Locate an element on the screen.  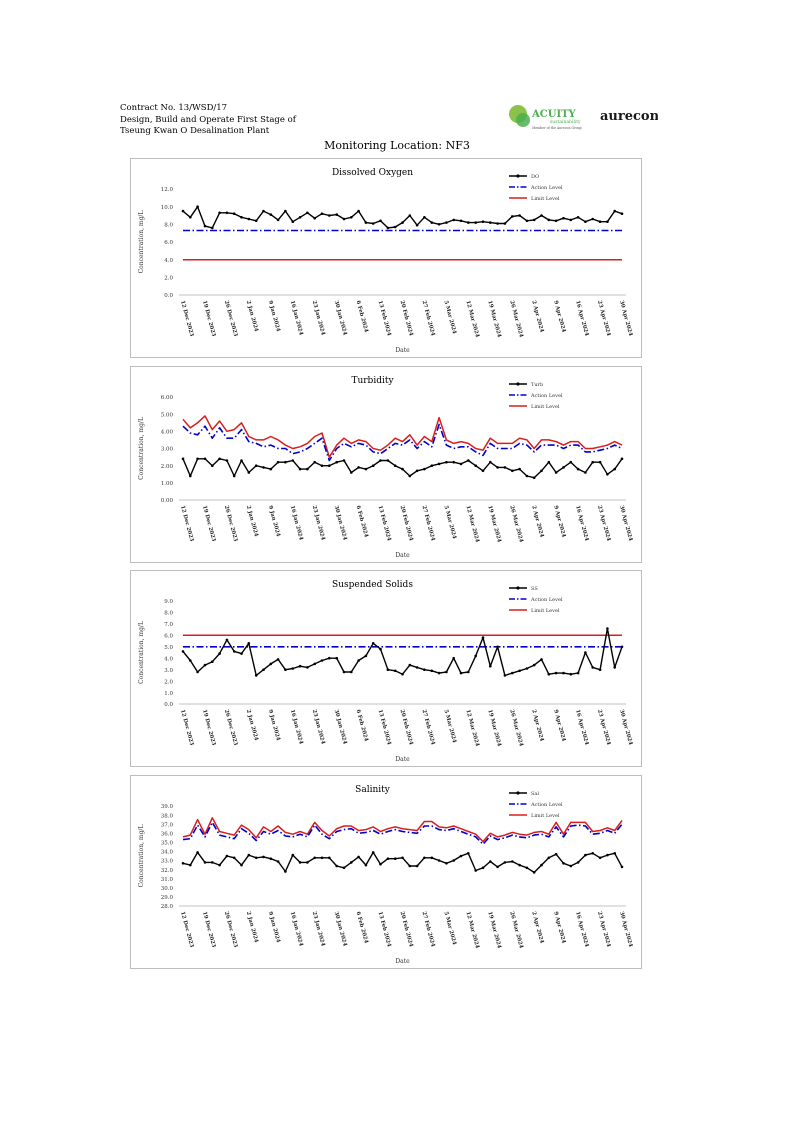
salinity-ytick-label: 33.0 is located at coordinates (167, 862).